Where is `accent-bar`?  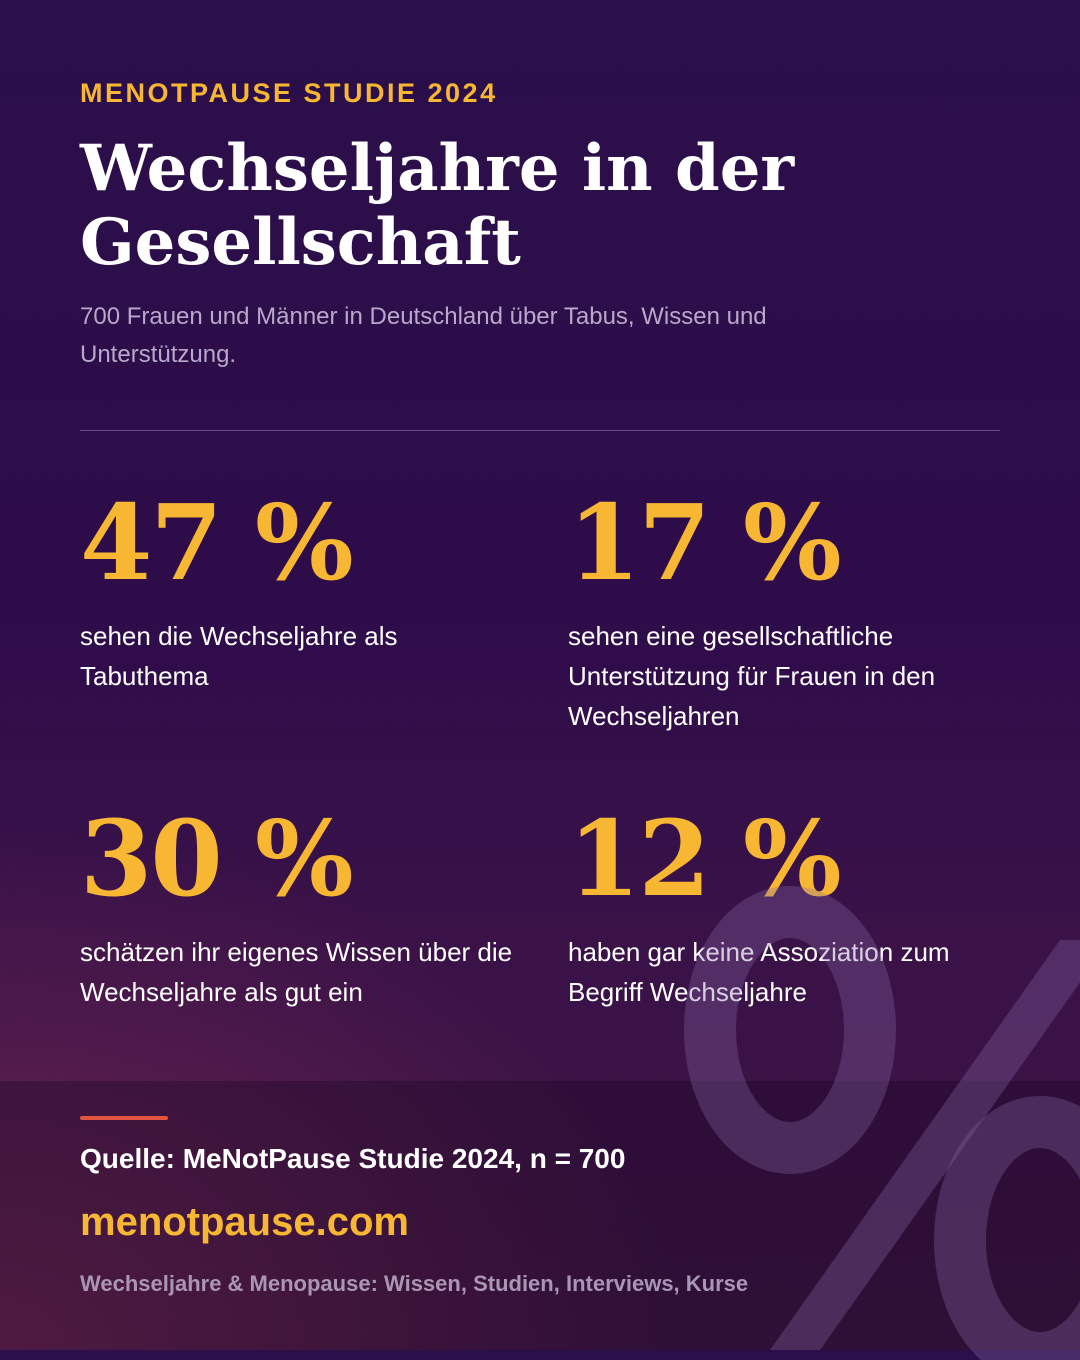
accent-bar is located at coordinates (124, 1118).